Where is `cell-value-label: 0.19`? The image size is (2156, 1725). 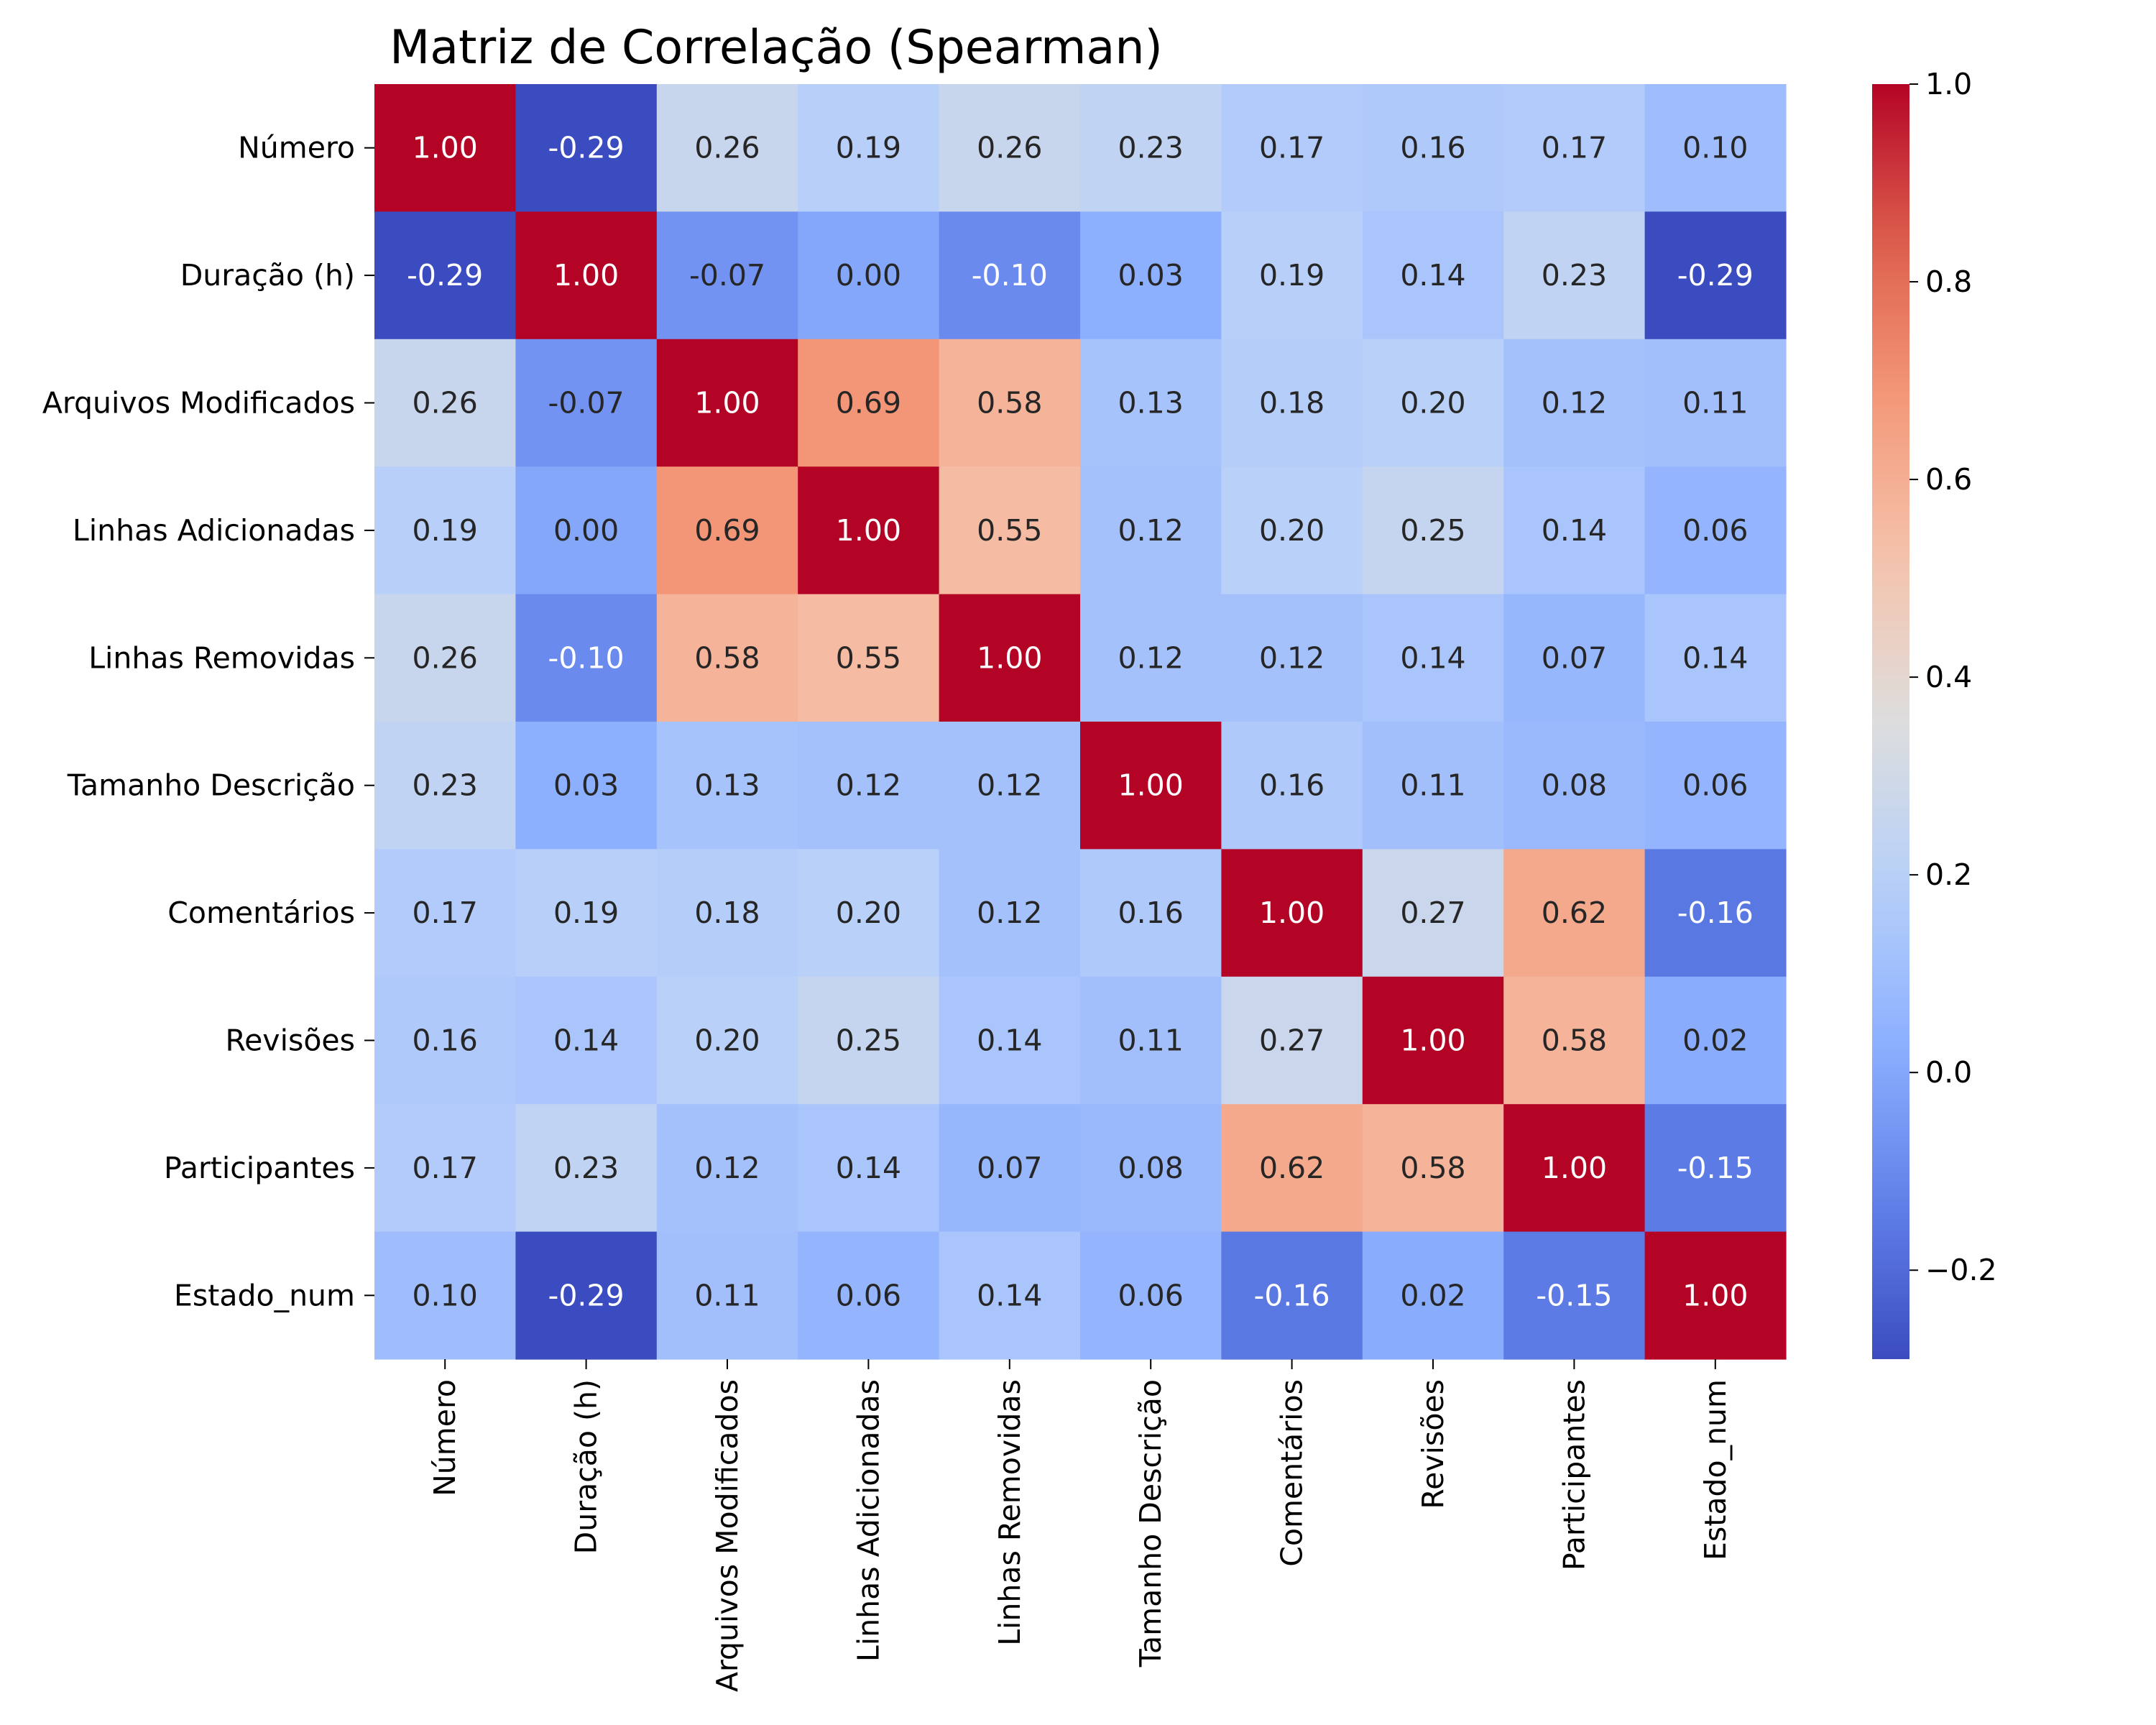
cell-value-label: 0.19 is located at coordinates (1292, 275).